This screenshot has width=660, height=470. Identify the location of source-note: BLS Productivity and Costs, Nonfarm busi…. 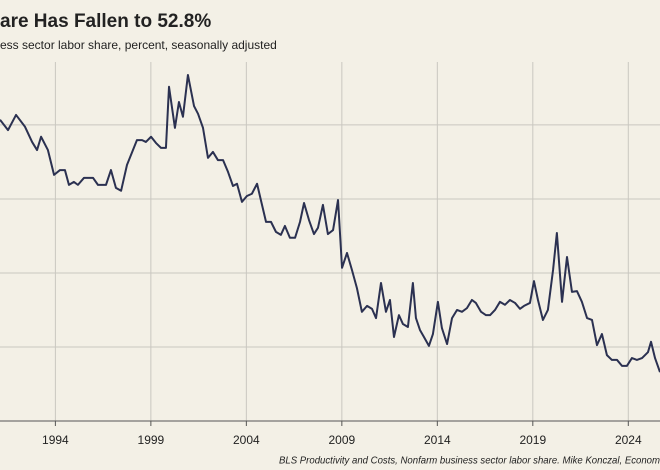
(469, 461).